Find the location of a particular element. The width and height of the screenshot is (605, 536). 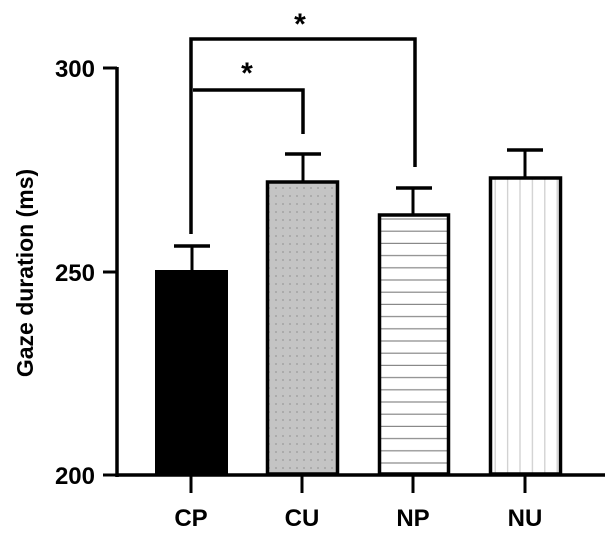

bar-cu is located at coordinates (302, 314).